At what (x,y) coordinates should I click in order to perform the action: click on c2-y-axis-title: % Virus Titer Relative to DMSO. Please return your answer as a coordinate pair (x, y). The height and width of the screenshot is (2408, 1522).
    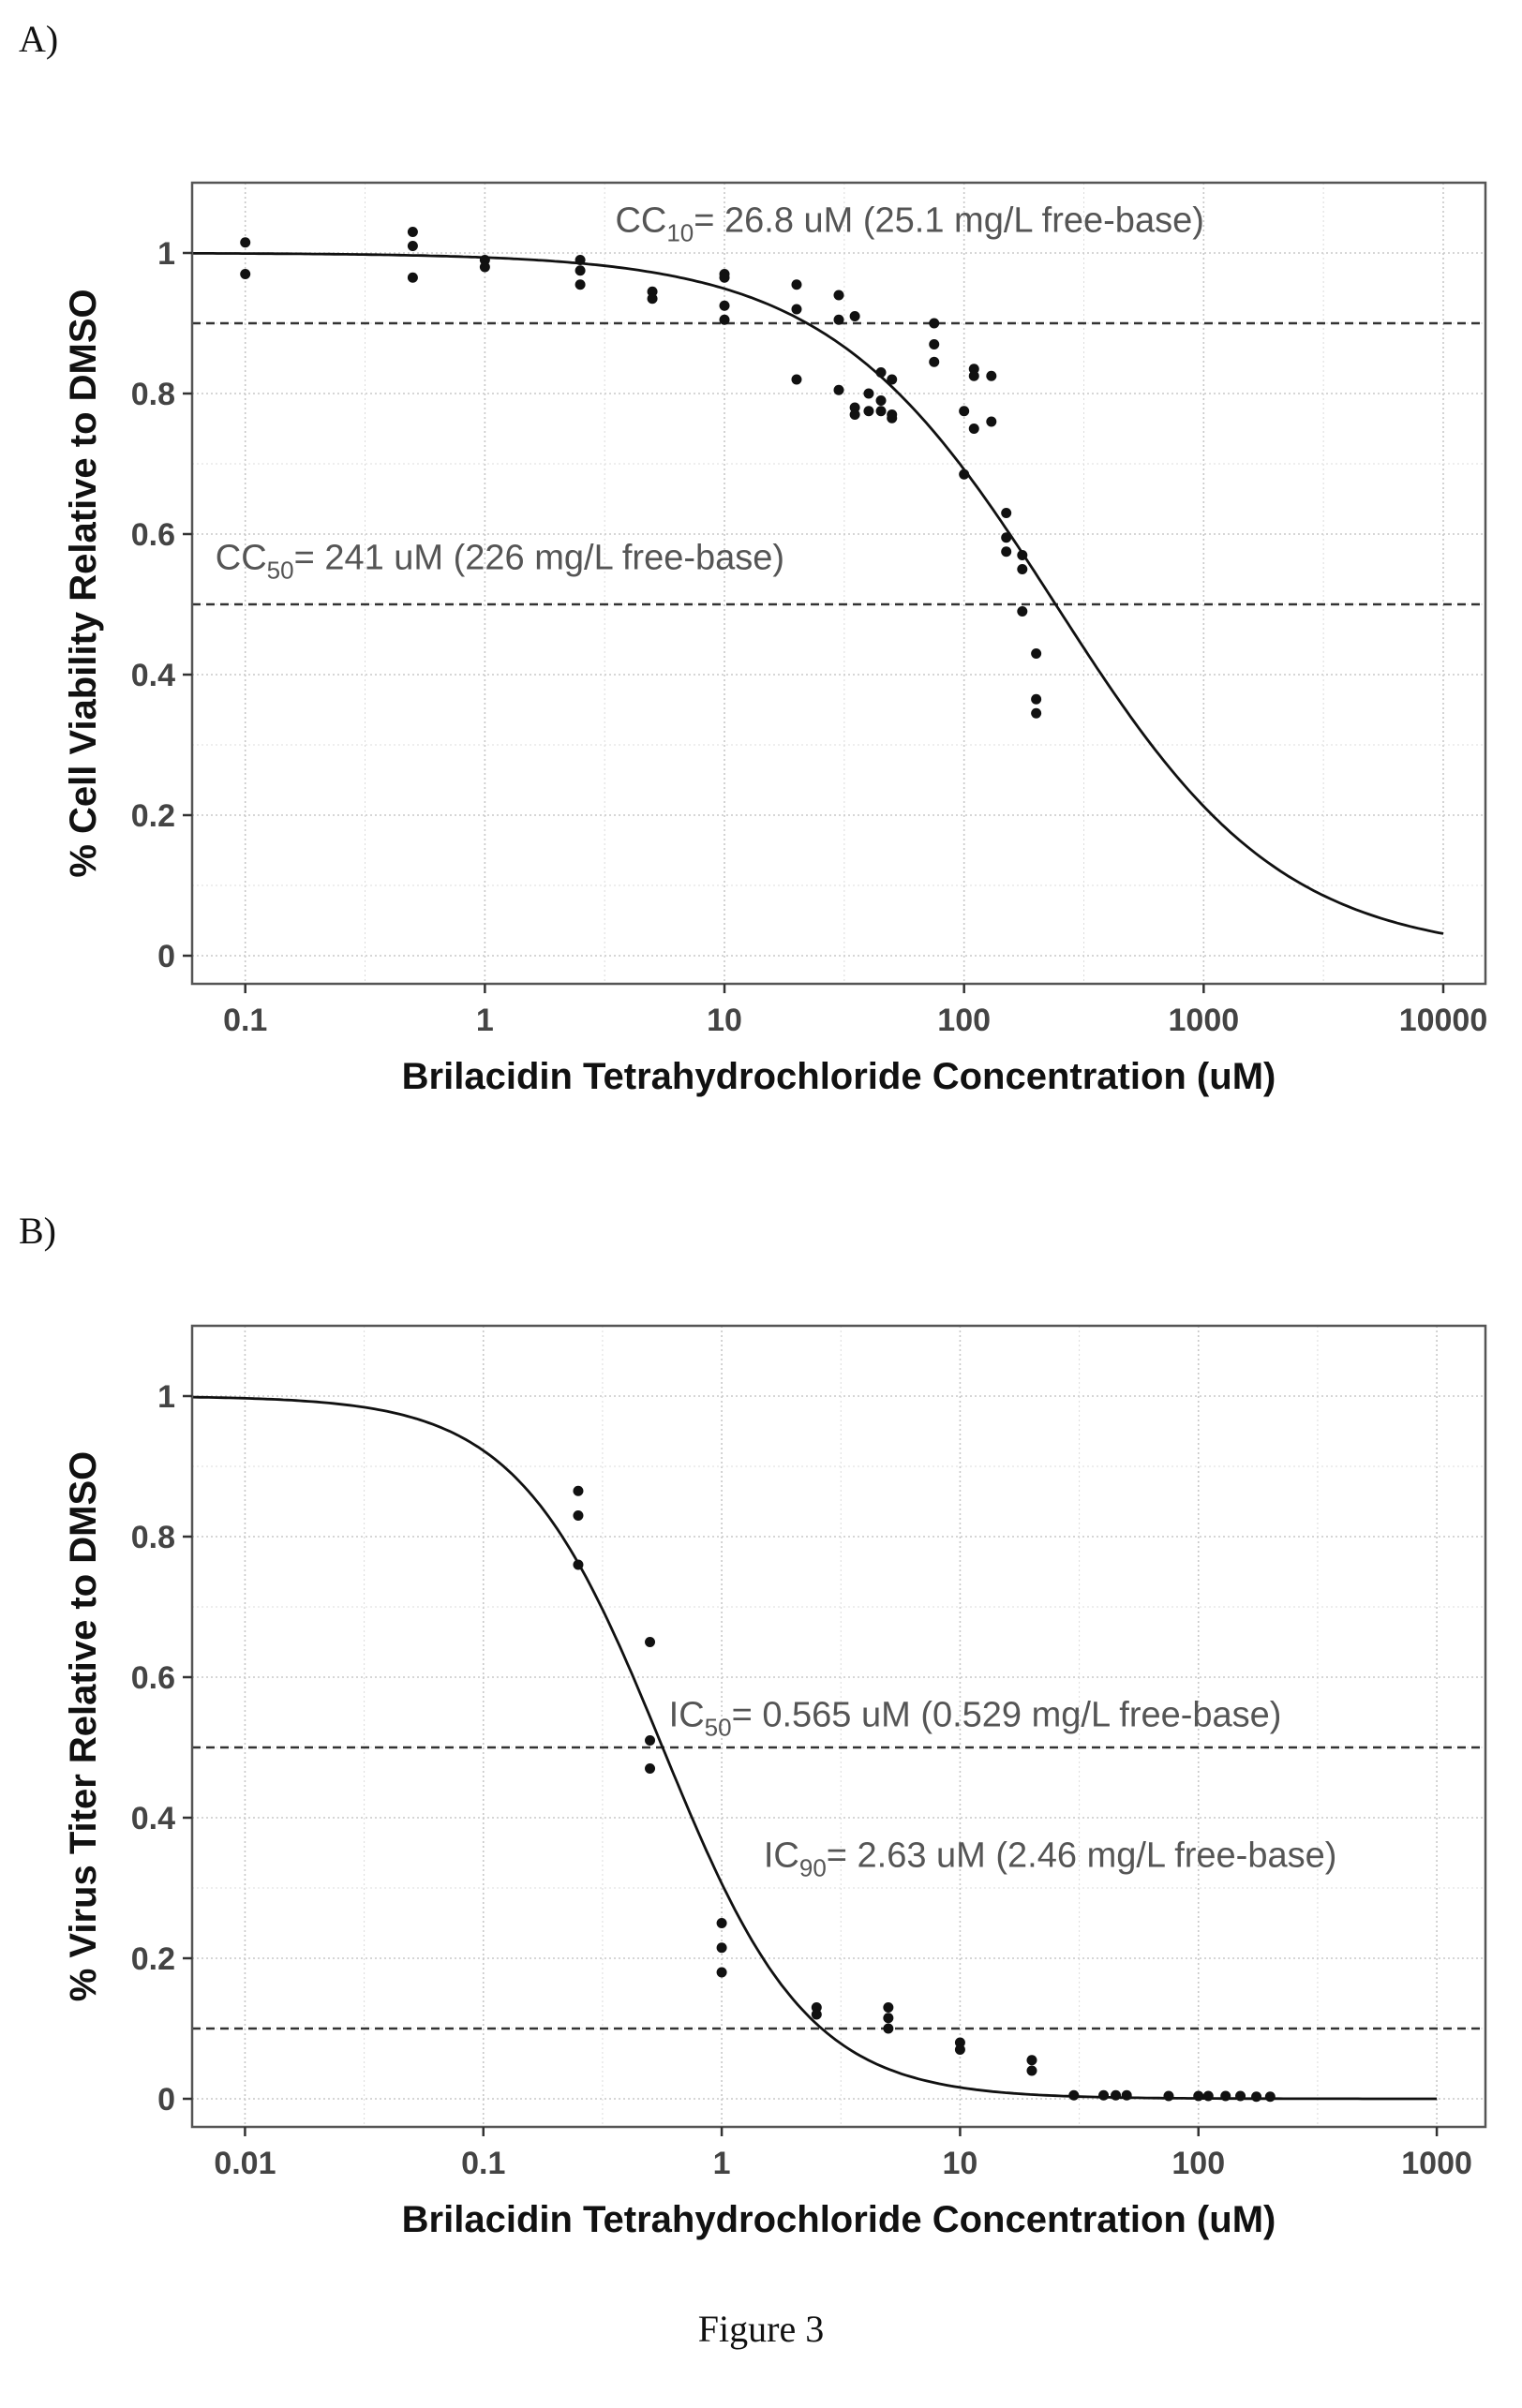
    Looking at the image, I should click on (83, 1726).